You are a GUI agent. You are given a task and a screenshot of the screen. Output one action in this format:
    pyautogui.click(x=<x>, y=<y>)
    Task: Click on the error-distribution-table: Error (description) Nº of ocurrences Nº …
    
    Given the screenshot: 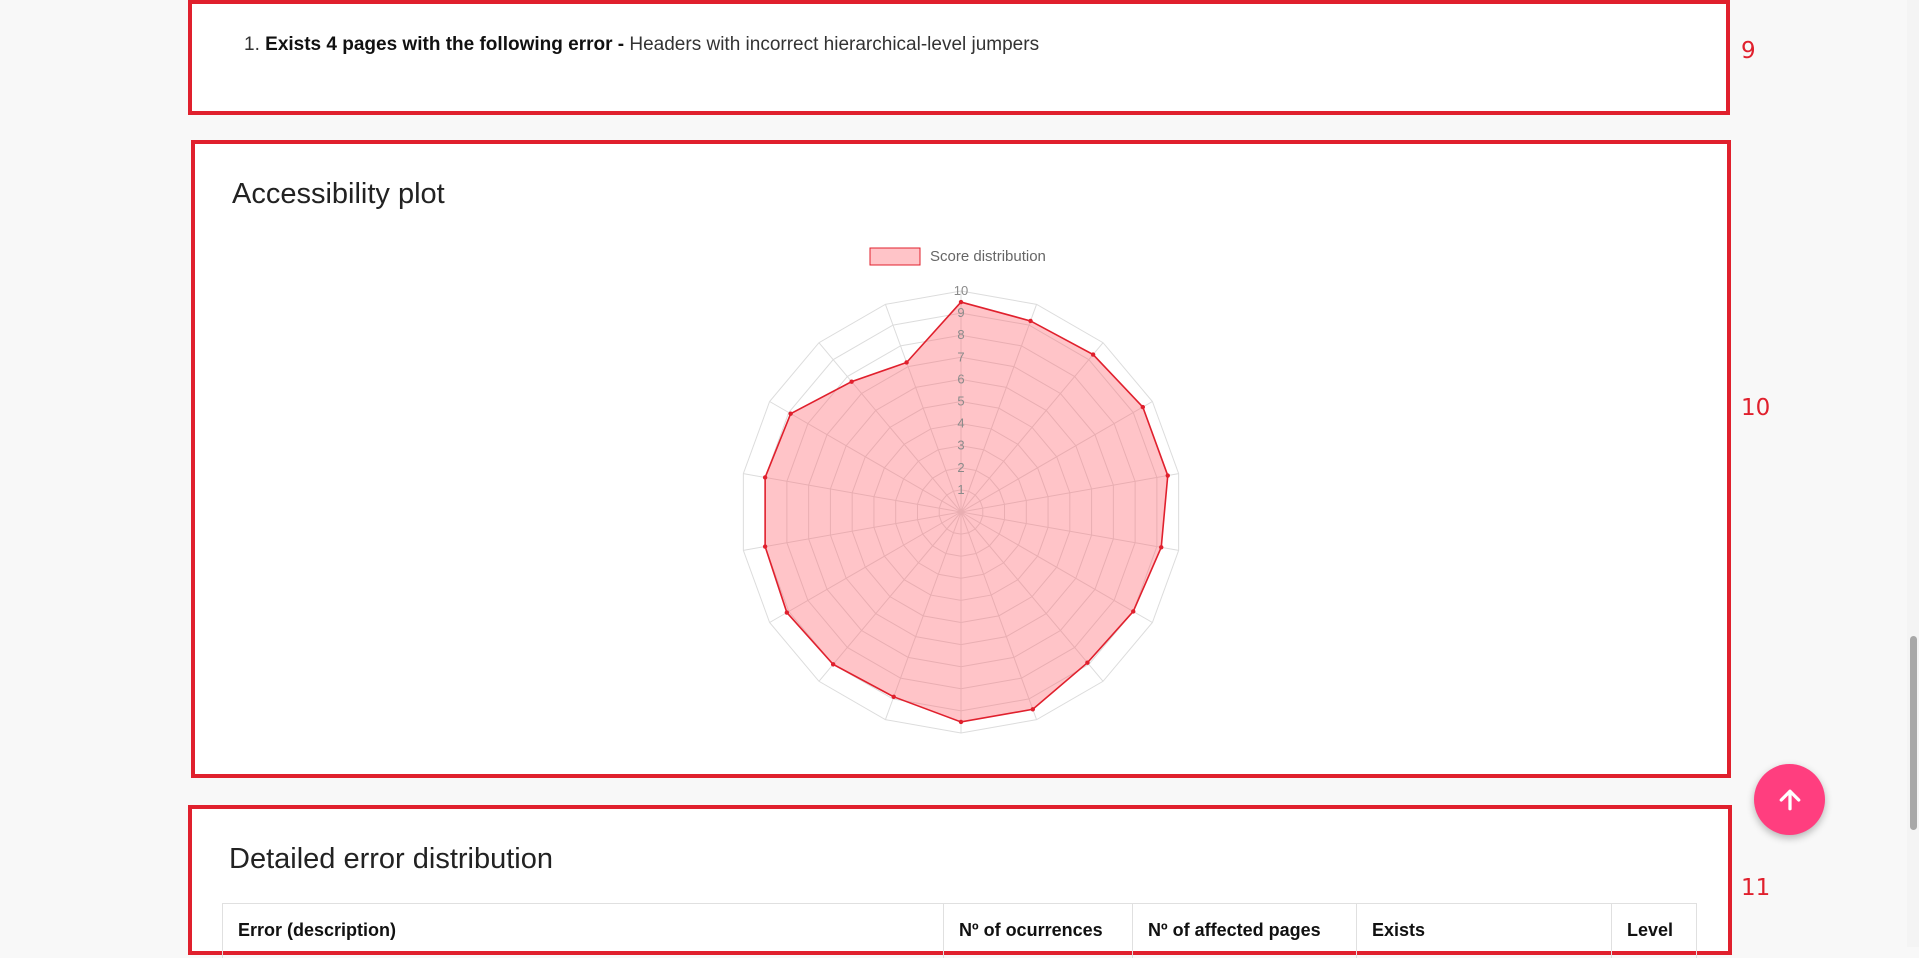 What is the action you would take?
    pyautogui.click(x=959, y=930)
    